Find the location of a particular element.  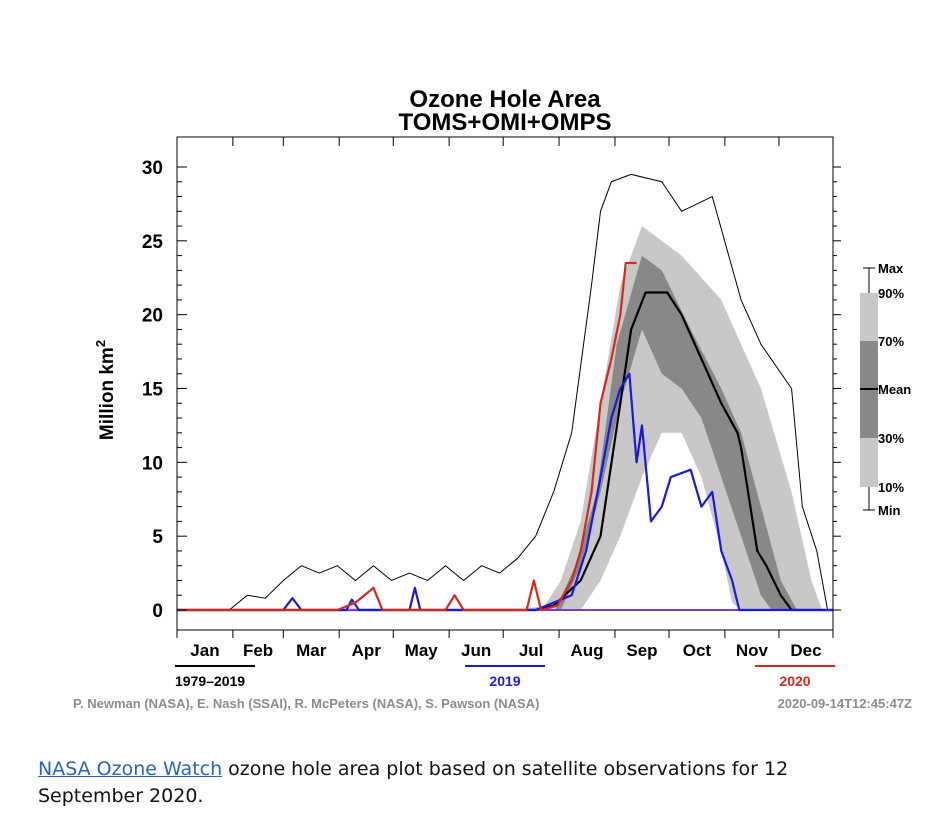

legend: Max 90% 70% Mean 30% 10% Min is located at coordinates (885, 389).